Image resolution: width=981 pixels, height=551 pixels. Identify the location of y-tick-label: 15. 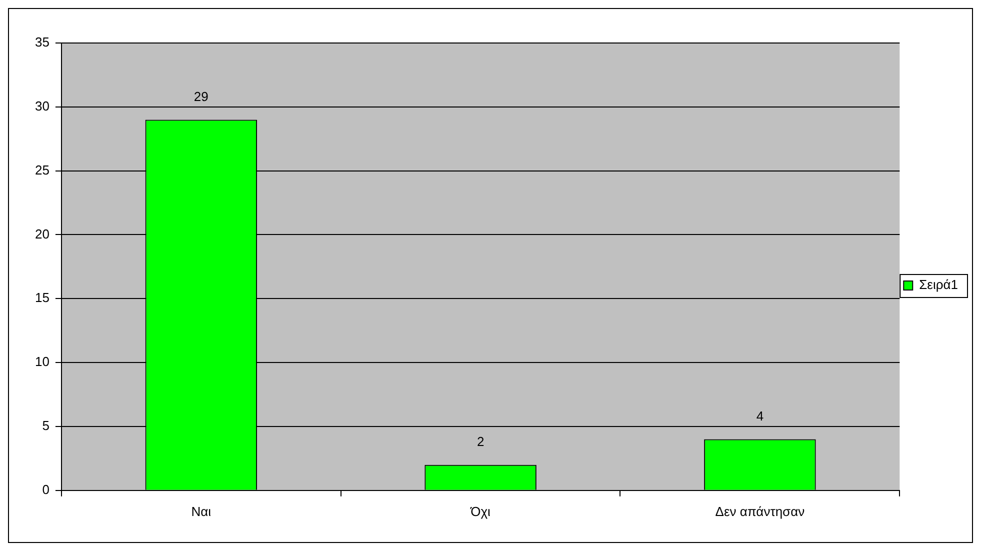
(42, 298).